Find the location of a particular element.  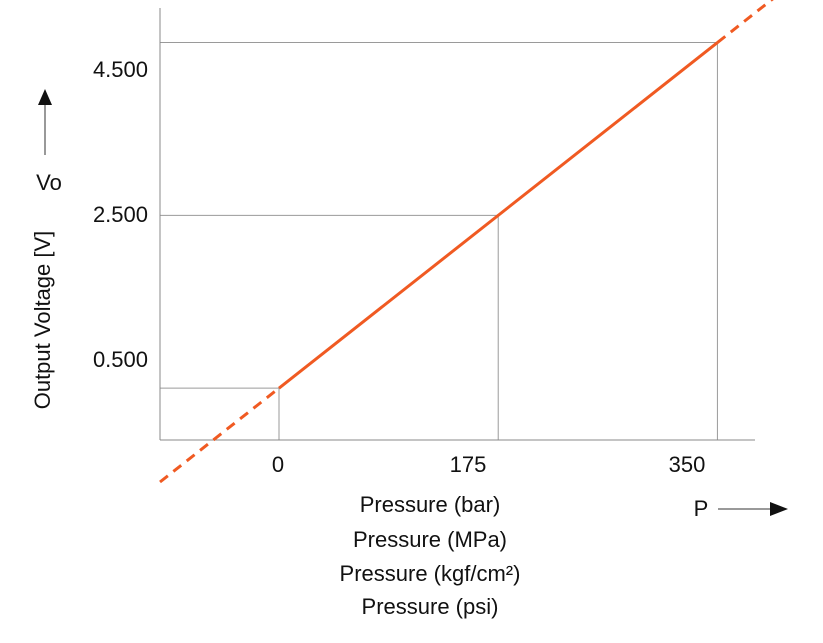

x-axis-label-bar: Pressure (bar) is located at coordinates (430, 504).